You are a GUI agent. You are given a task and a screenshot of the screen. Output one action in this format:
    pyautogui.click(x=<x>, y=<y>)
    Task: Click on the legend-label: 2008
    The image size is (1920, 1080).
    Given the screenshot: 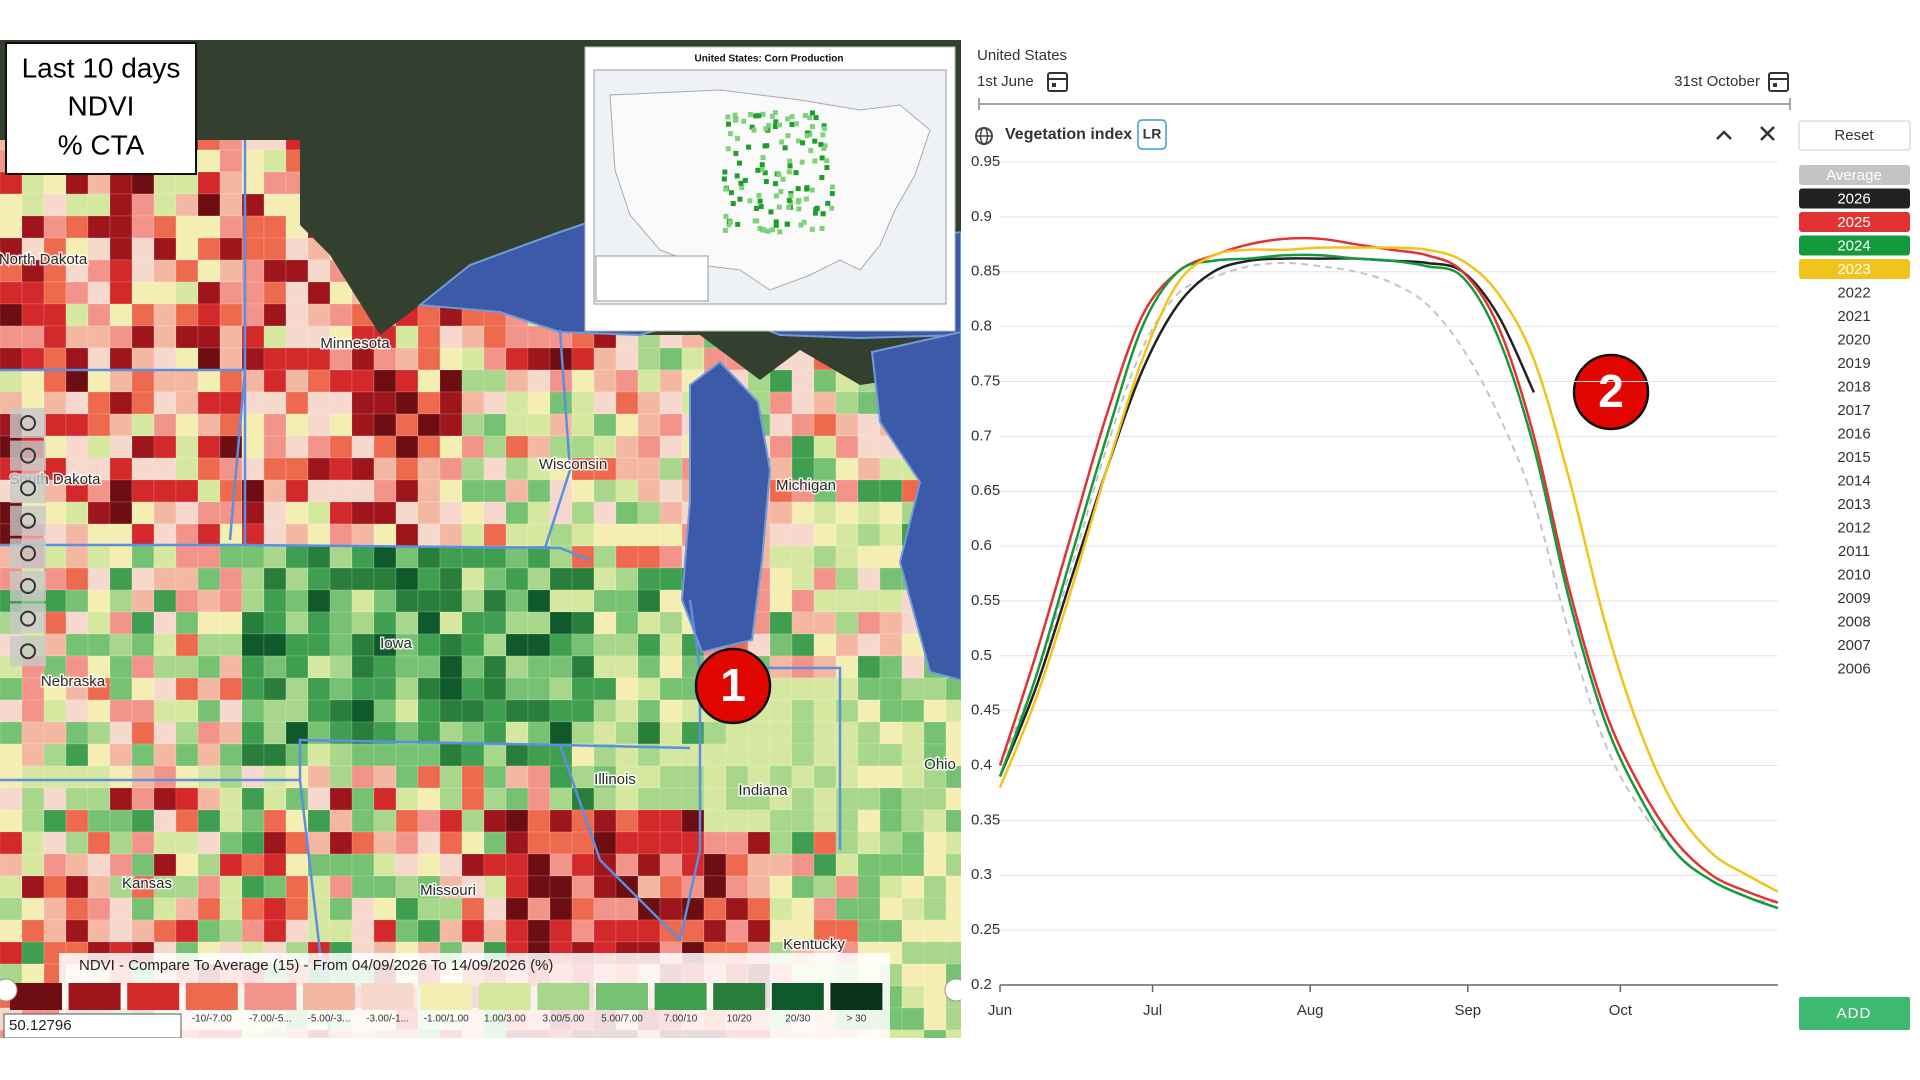 What is the action you would take?
    pyautogui.click(x=1853, y=621)
    